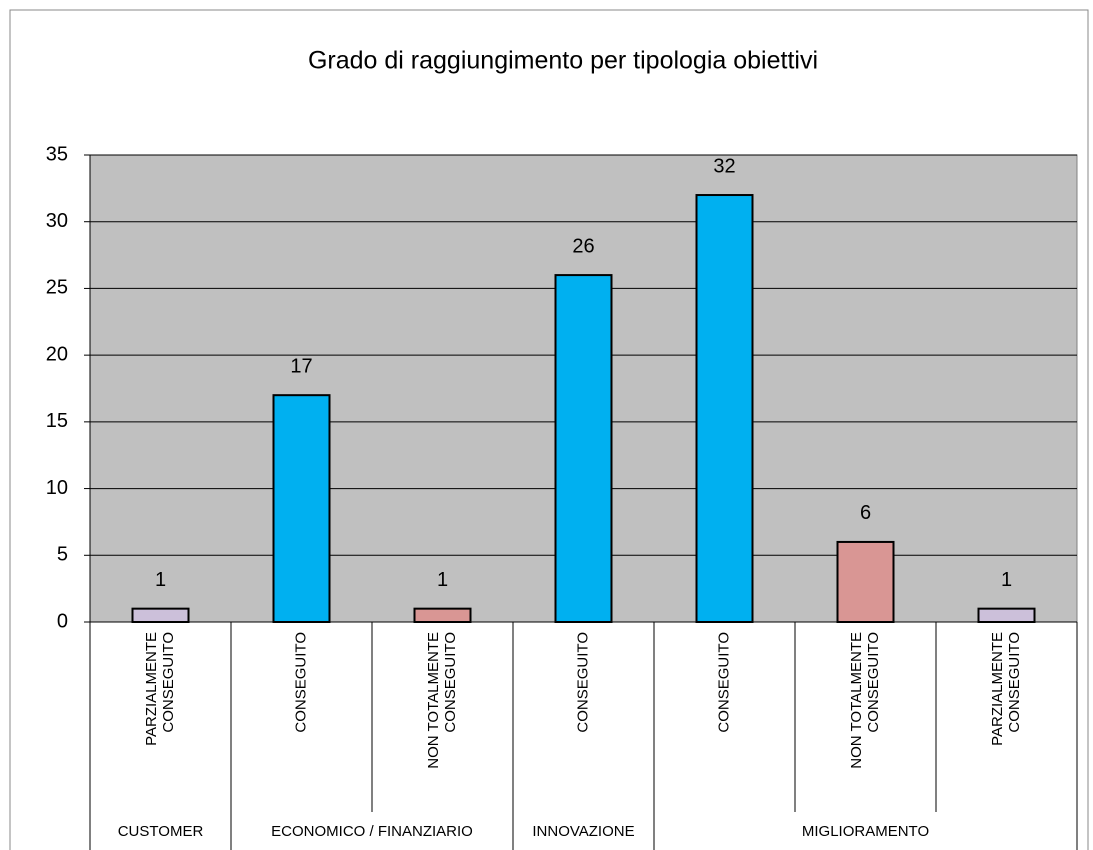 The image size is (1093, 850). Describe the element at coordinates (865, 831) in the screenshot. I see `group-label: MIGLIORAMENTO` at that location.